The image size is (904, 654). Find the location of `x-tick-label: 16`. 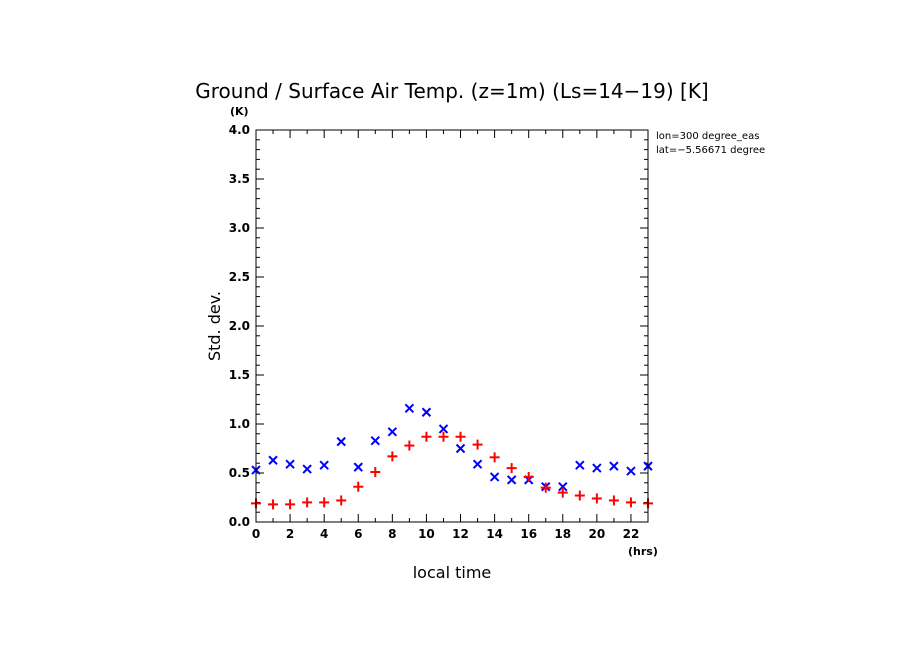

x-tick-label: 16 is located at coordinates (528, 534).